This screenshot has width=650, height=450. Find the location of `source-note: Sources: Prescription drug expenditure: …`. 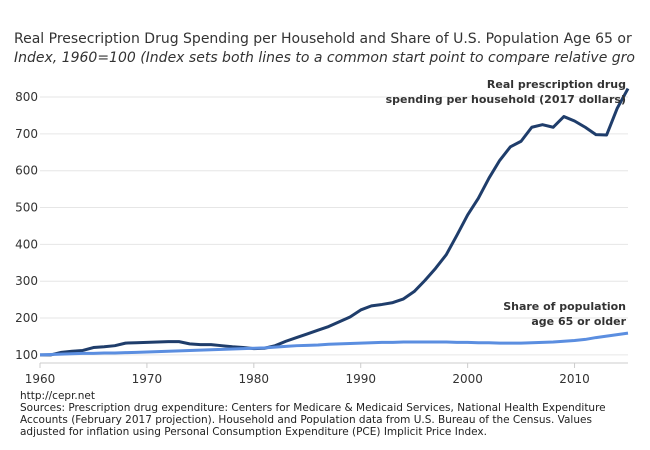

source-note: Sources: Prescription drug expenditure: … is located at coordinates (313, 408).